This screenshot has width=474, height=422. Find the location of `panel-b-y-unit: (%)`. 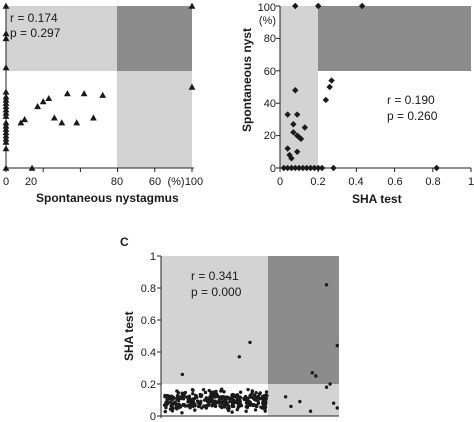

panel-b-y-unit: (%) is located at coordinates (267, 21).